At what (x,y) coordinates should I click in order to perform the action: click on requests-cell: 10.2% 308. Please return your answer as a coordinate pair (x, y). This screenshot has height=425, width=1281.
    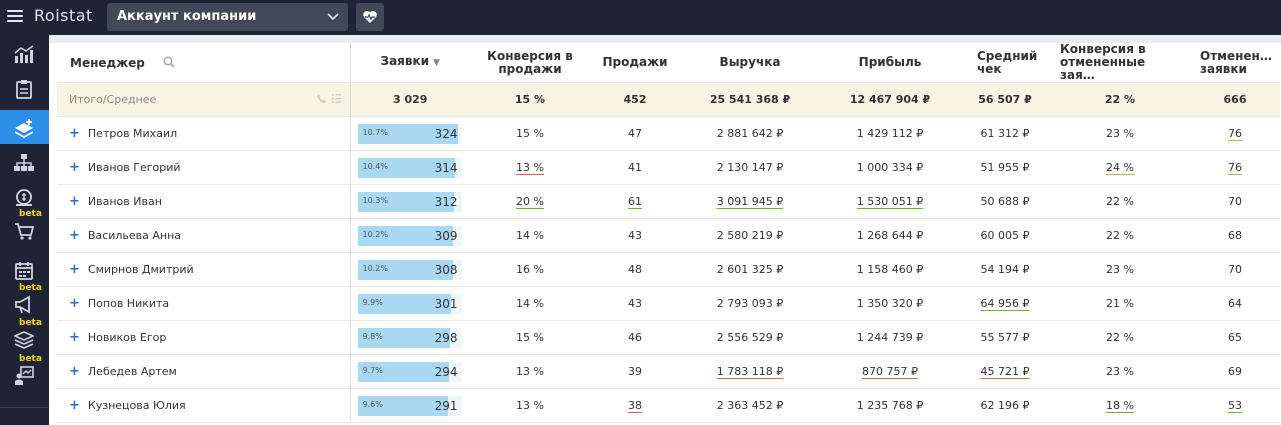
    Looking at the image, I should click on (409, 269).